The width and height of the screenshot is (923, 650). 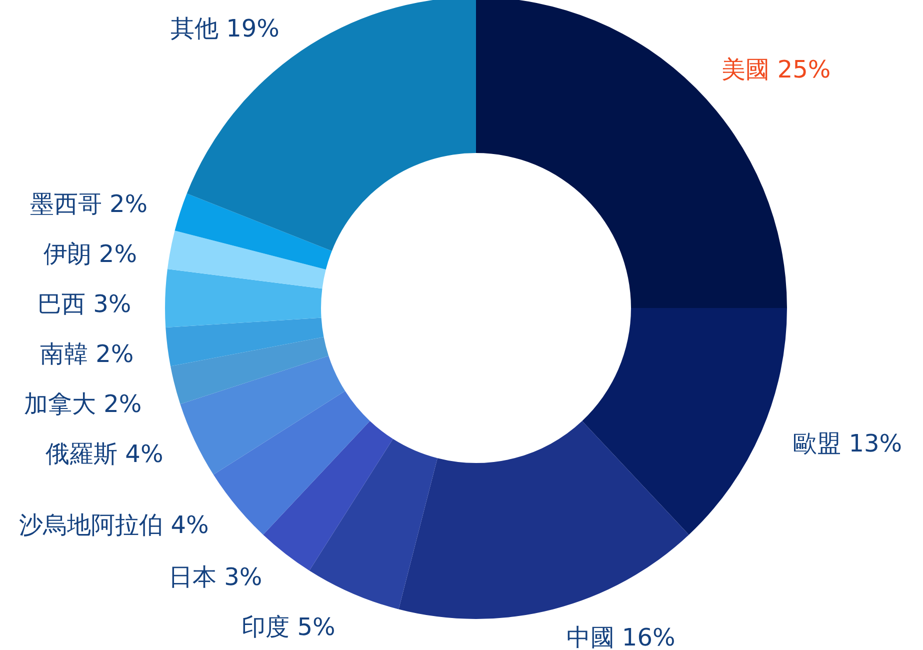 I want to click on slice-label: 歐盟 13%, so click(x=847, y=444).